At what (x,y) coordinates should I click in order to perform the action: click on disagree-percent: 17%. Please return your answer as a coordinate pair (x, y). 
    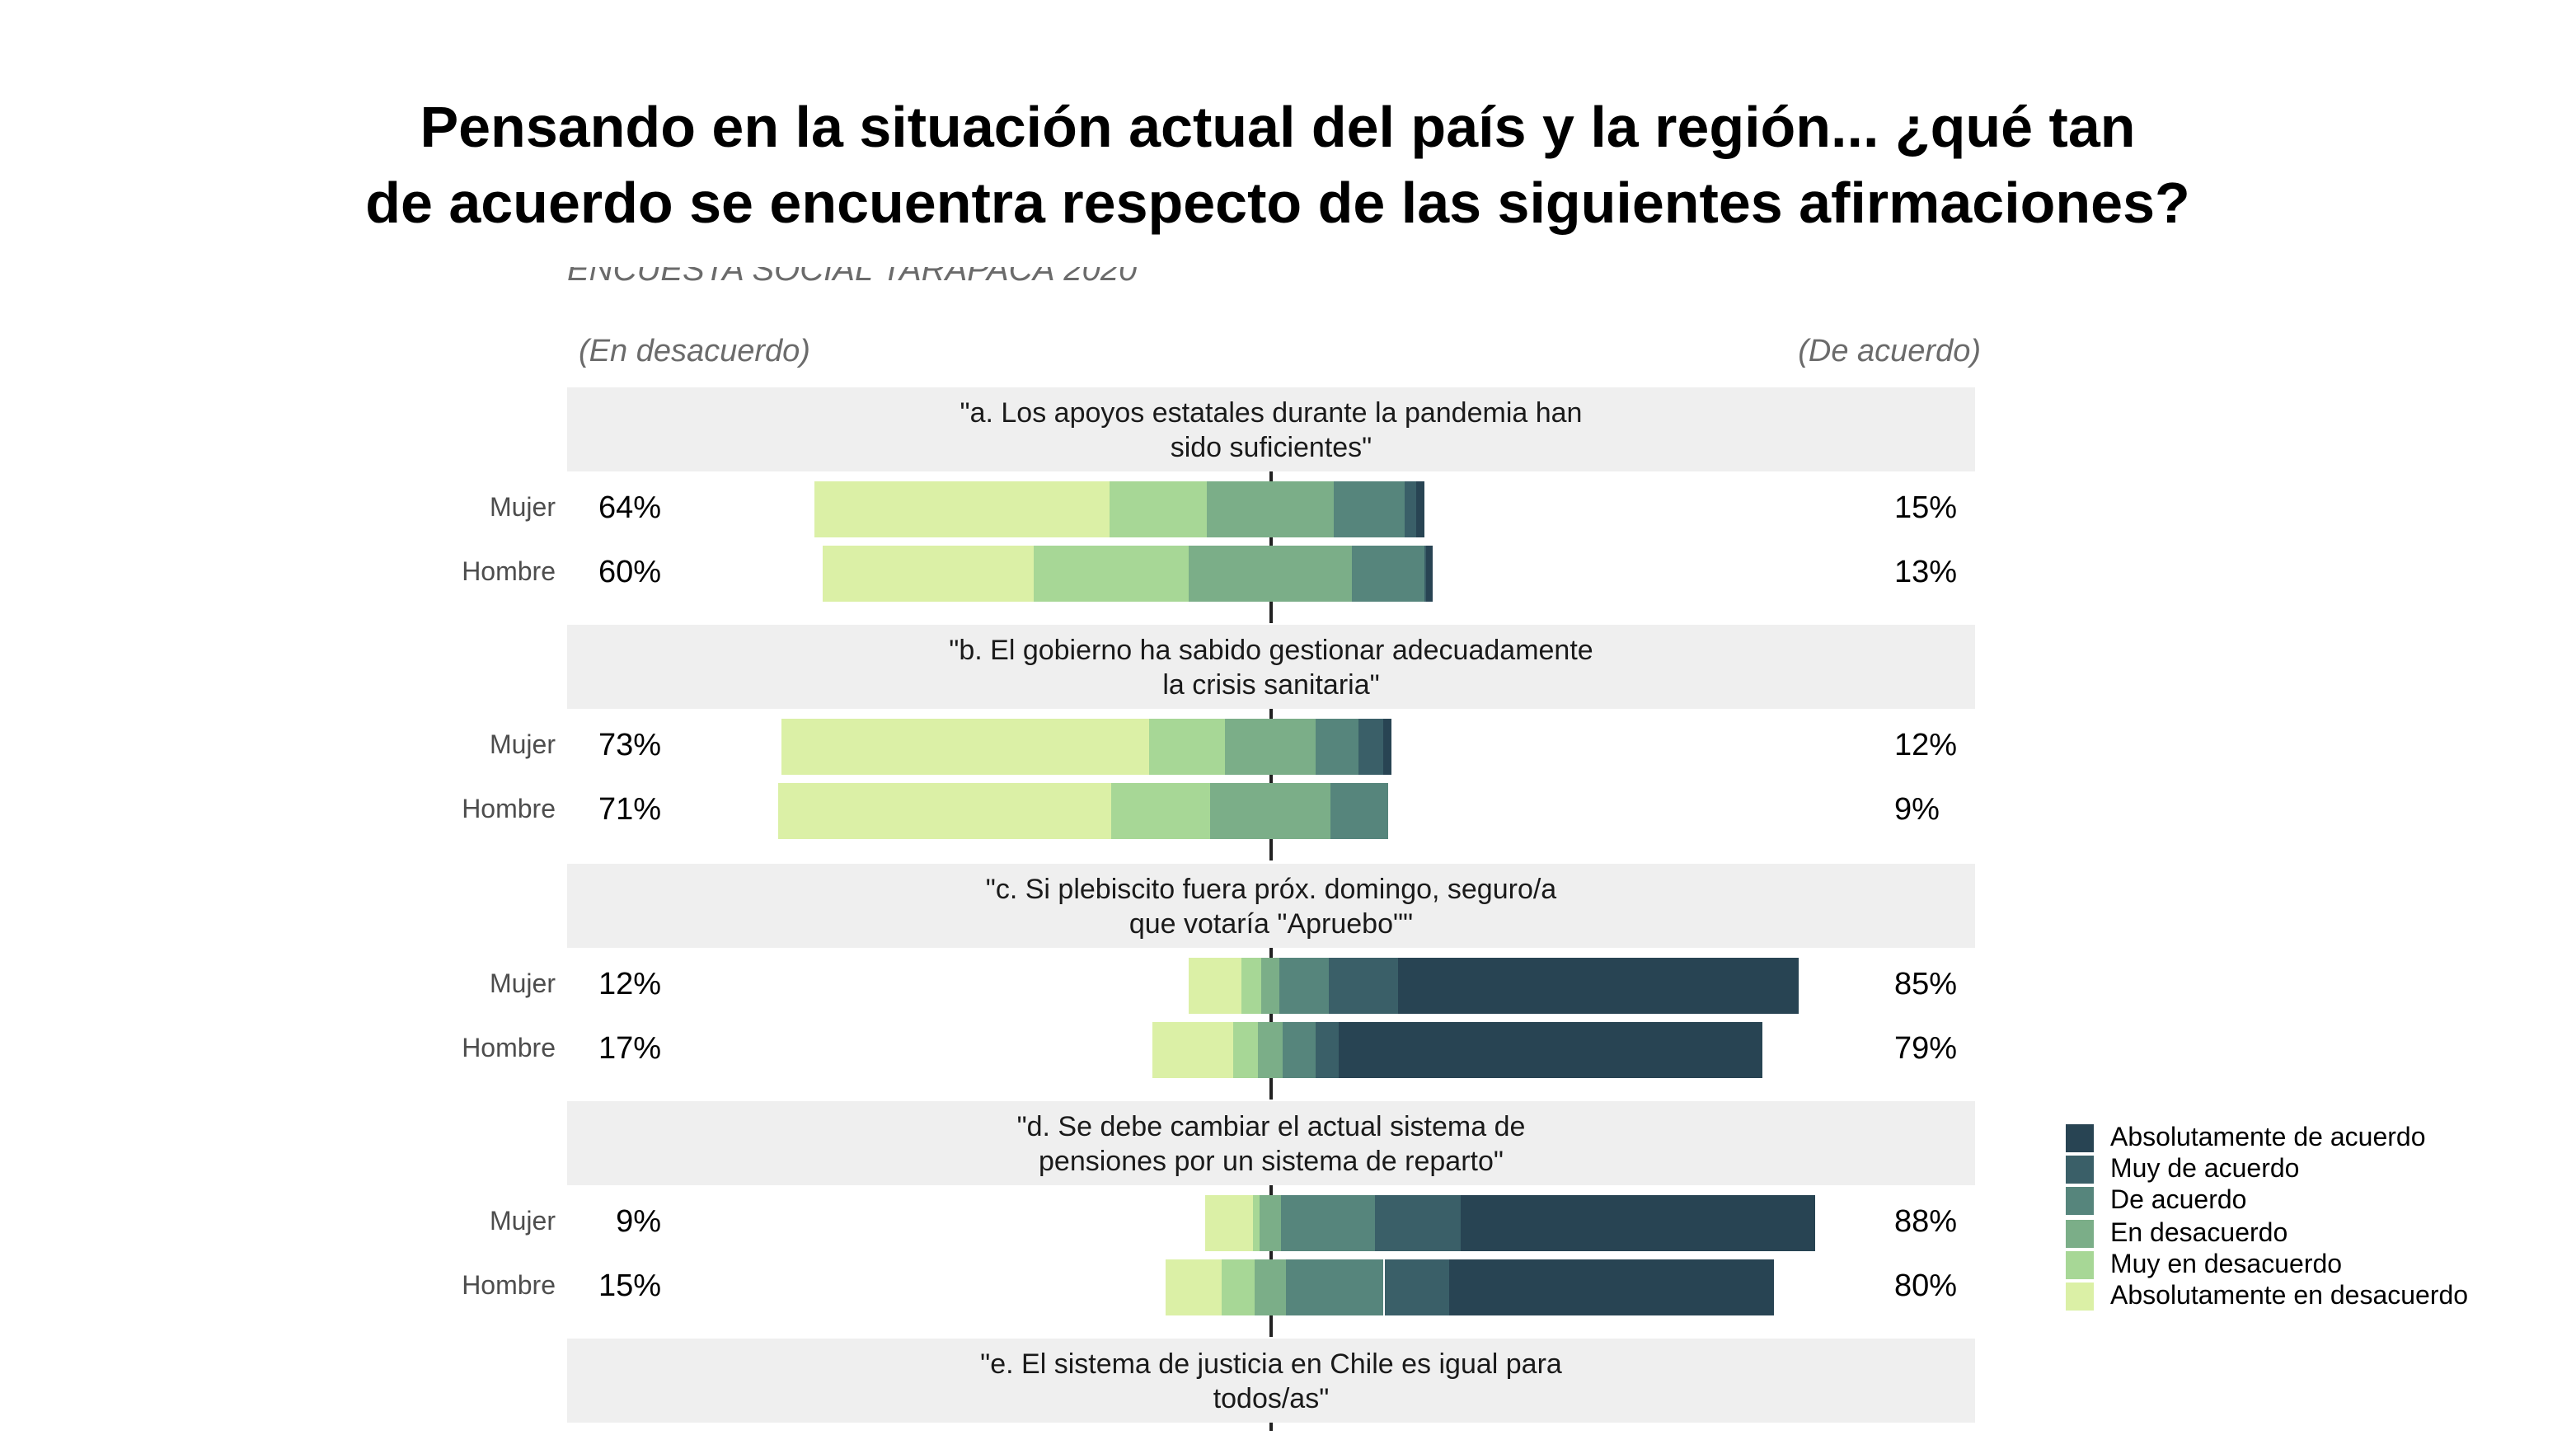
    Looking at the image, I should click on (630, 1049).